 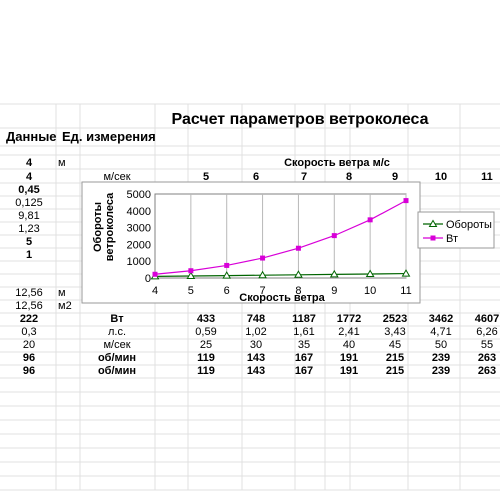 I want to click on y-tick-label: 3000, so click(x=139, y=229).